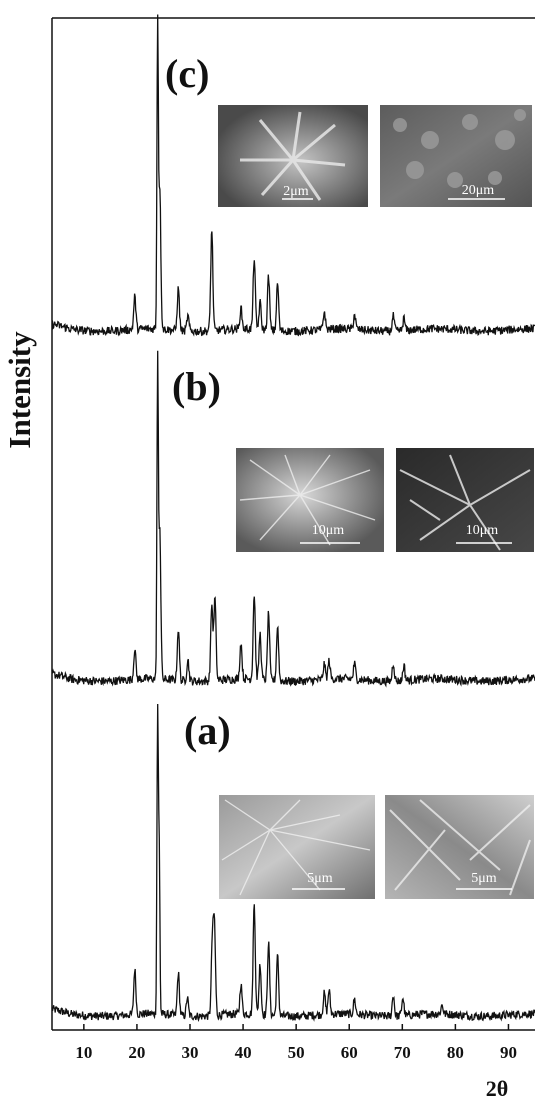  I want to click on y-axis-title: Intensity, so click(19, 390).